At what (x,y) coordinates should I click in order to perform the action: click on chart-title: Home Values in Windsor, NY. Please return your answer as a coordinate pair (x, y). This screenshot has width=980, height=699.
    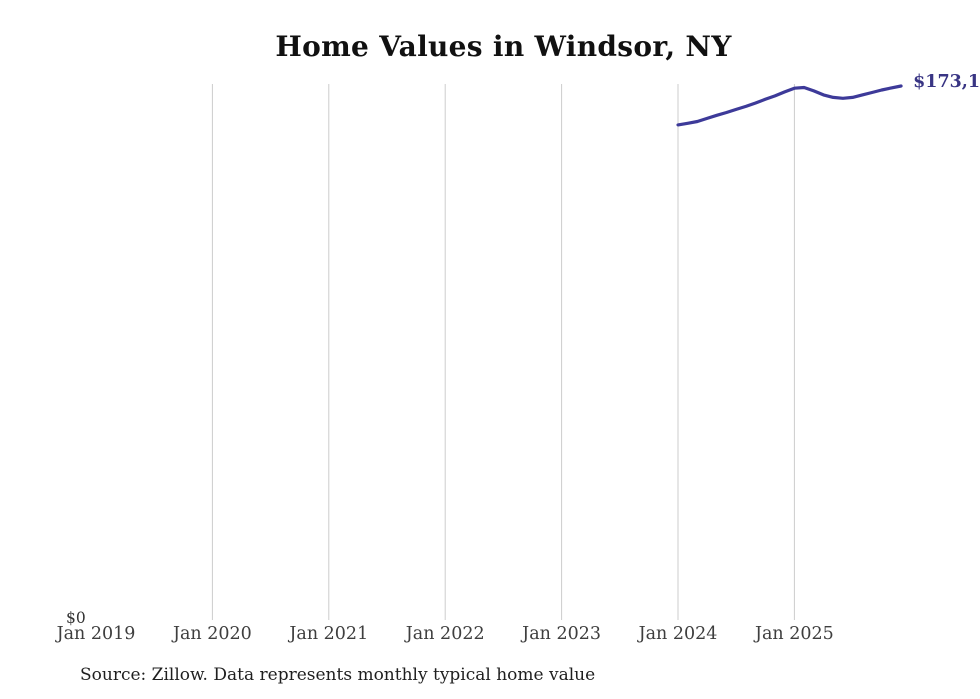
    Looking at the image, I should click on (503, 46).